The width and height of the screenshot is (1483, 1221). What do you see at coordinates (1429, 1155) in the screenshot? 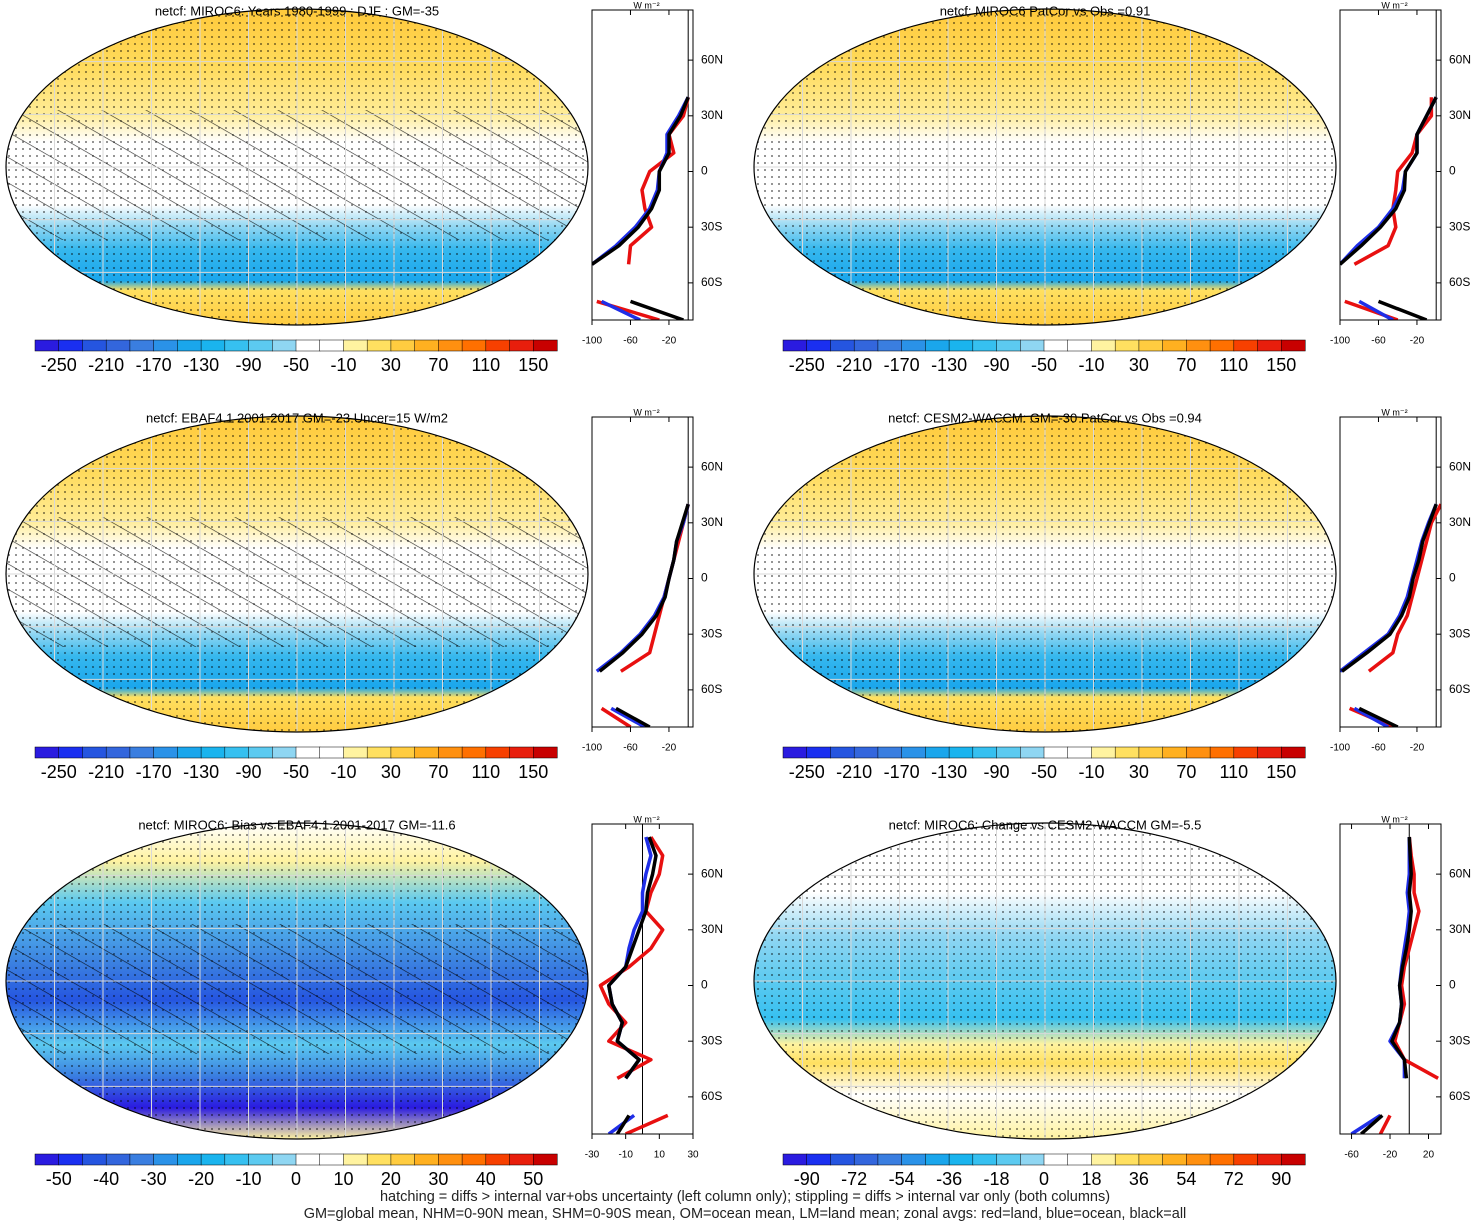
I see `x-tick-label: 20` at bounding box center [1429, 1155].